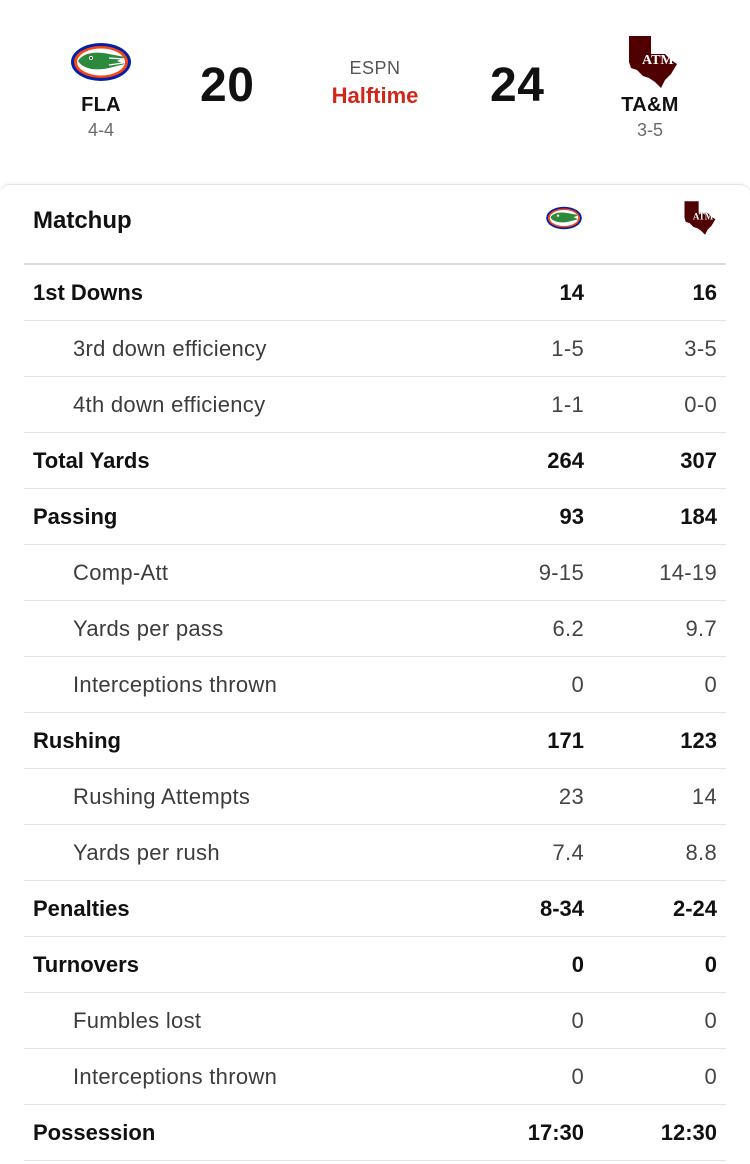  Describe the element at coordinates (121, 572) in the screenshot. I see `stat-label: Comp-Att` at that location.